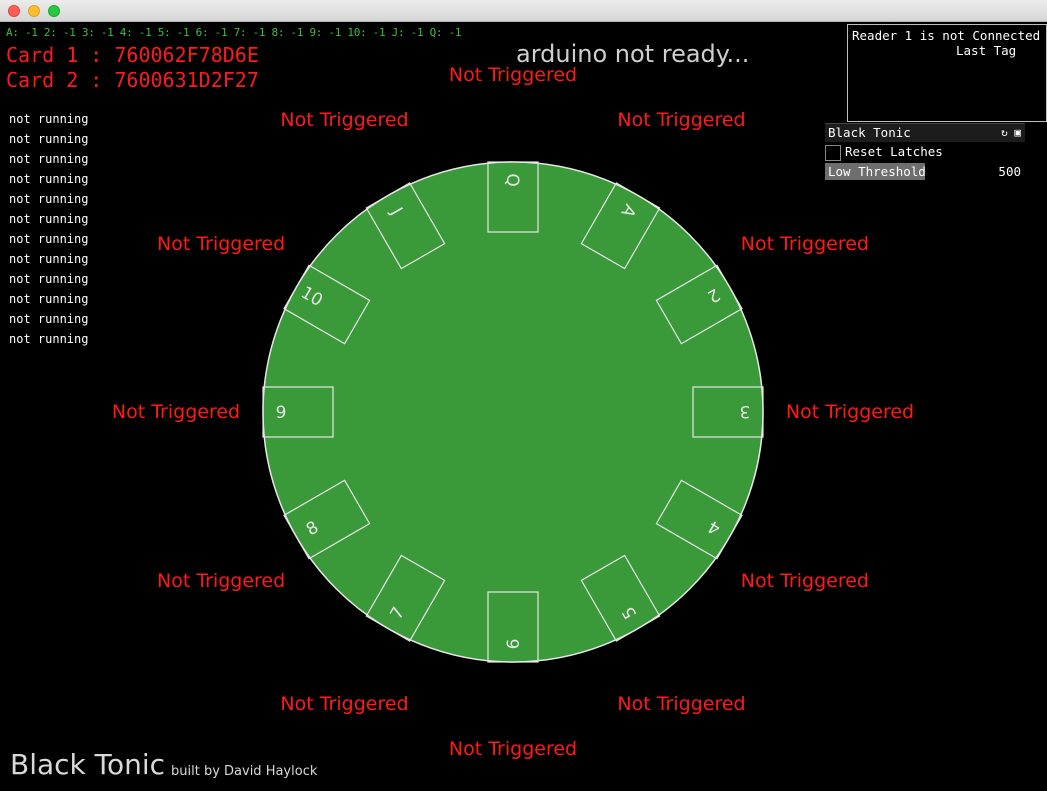 The image size is (1047, 791). What do you see at coordinates (513, 749) in the screenshot?
I see `trigger-status-6: Not Triggered` at bounding box center [513, 749].